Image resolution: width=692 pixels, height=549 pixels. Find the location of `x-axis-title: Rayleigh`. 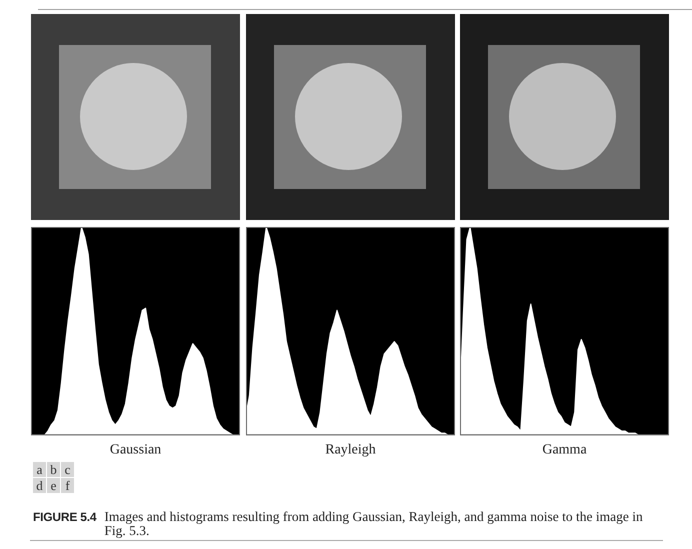

x-axis-title: Rayleigh is located at coordinates (350, 450).